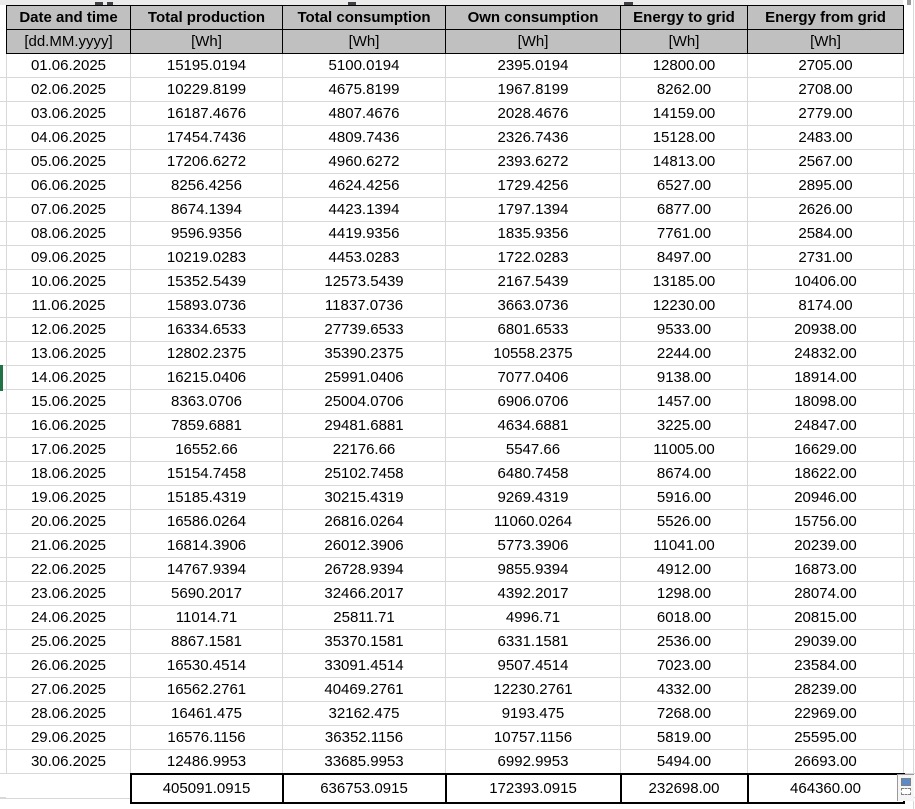 The width and height of the screenshot is (915, 809). Describe the element at coordinates (684, 329) in the screenshot. I see `value-cell: 9533.00` at that location.